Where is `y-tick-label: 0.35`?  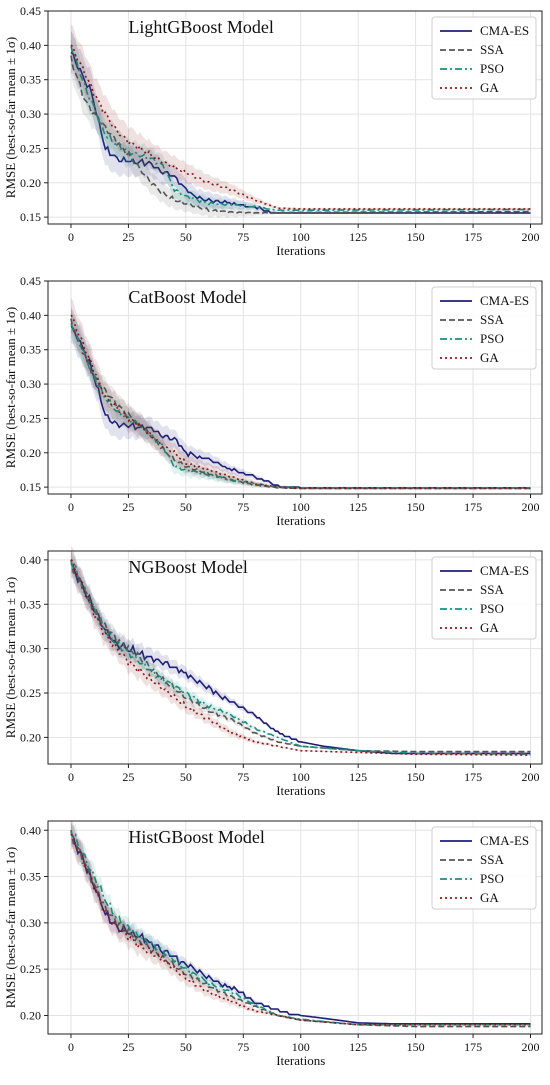
y-tick-label: 0.35 is located at coordinates (30, 877).